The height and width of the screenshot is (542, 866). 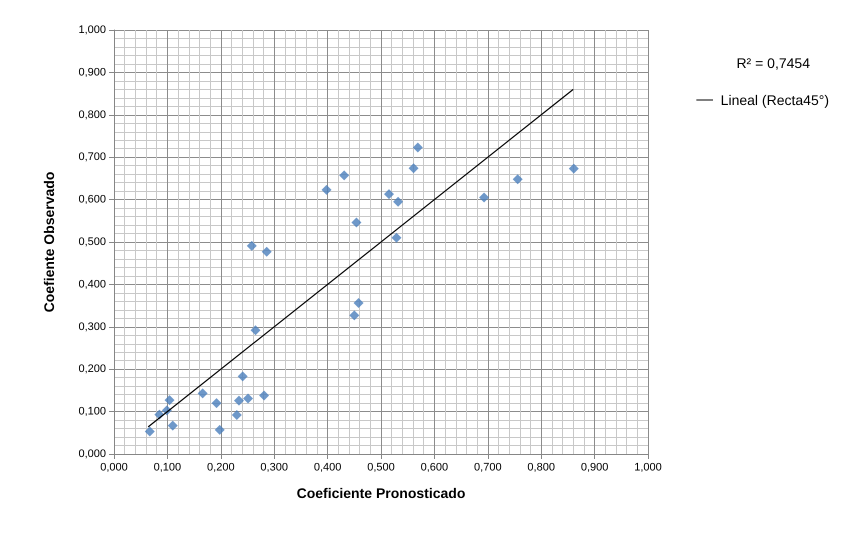 I want to click on x-tick-label: 0,700, so click(x=488, y=468).